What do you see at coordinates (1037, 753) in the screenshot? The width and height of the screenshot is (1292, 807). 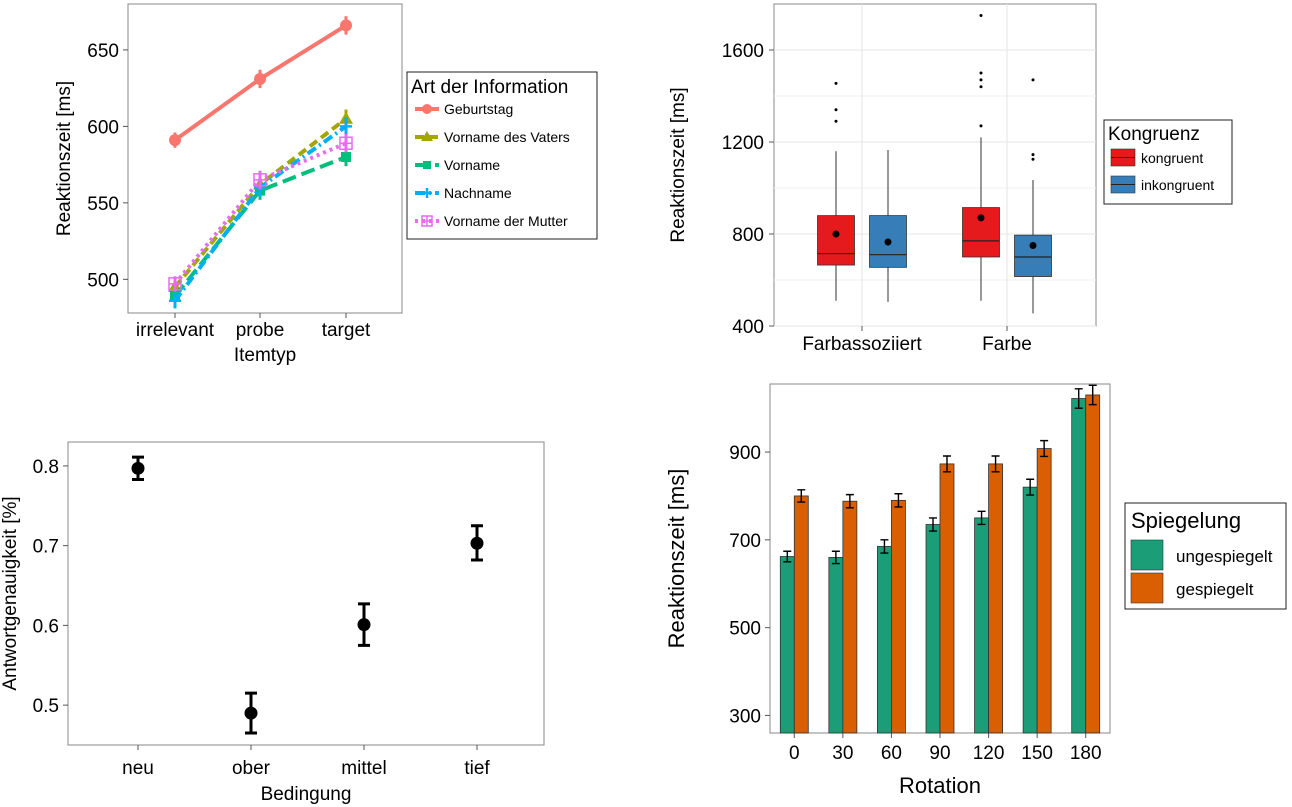 I see `x-tick-label: 150` at bounding box center [1037, 753].